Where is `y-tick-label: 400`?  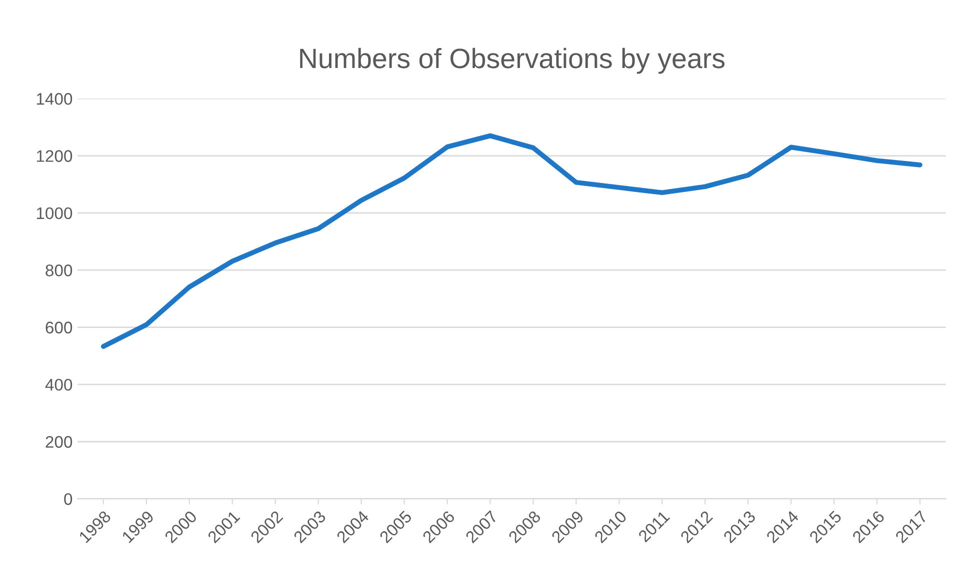 y-tick-label: 400 is located at coordinates (58, 384).